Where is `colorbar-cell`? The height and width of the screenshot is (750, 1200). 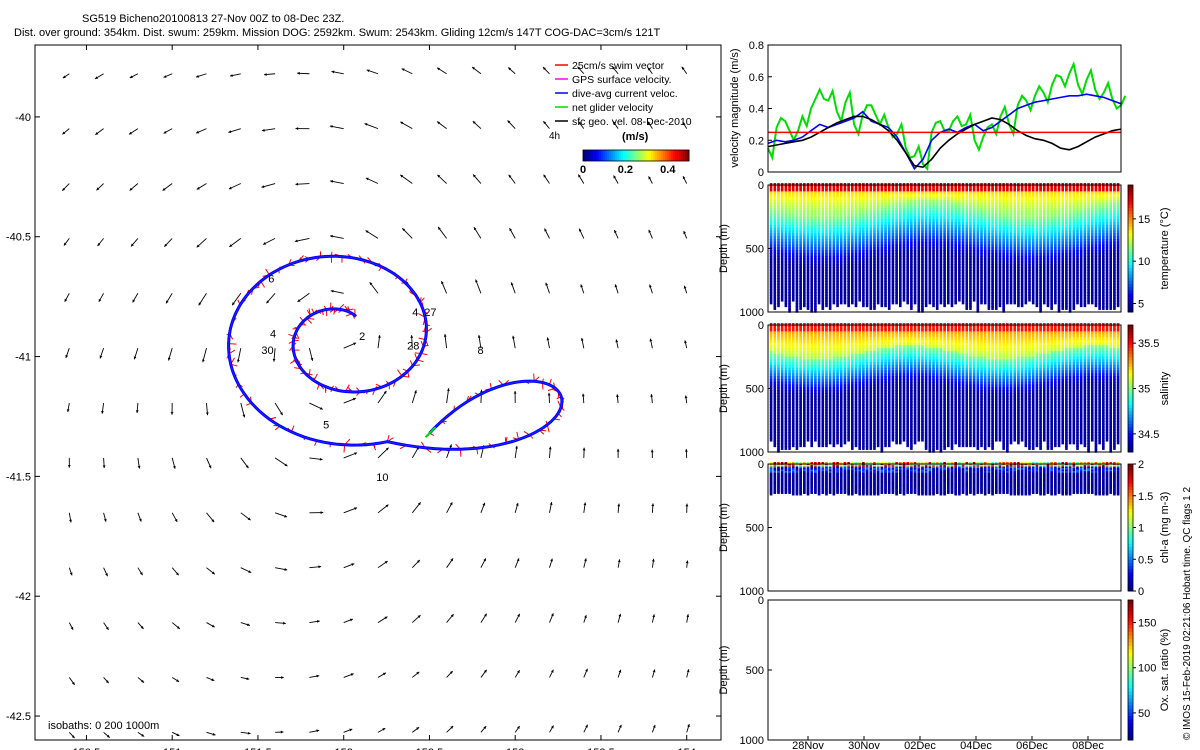
colorbar-cell is located at coordinates (590, 155).